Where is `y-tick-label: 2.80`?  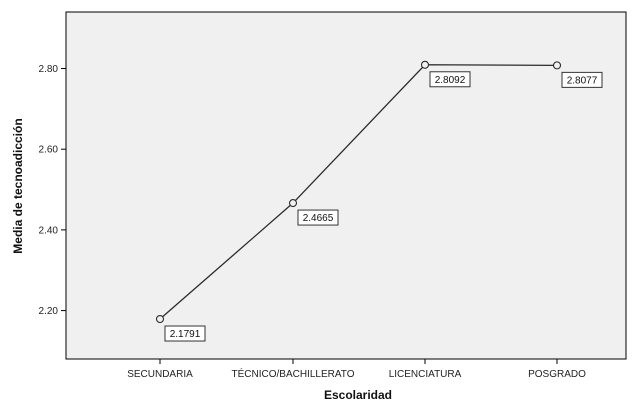 y-tick-label: 2.80 is located at coordinates (49, 69).